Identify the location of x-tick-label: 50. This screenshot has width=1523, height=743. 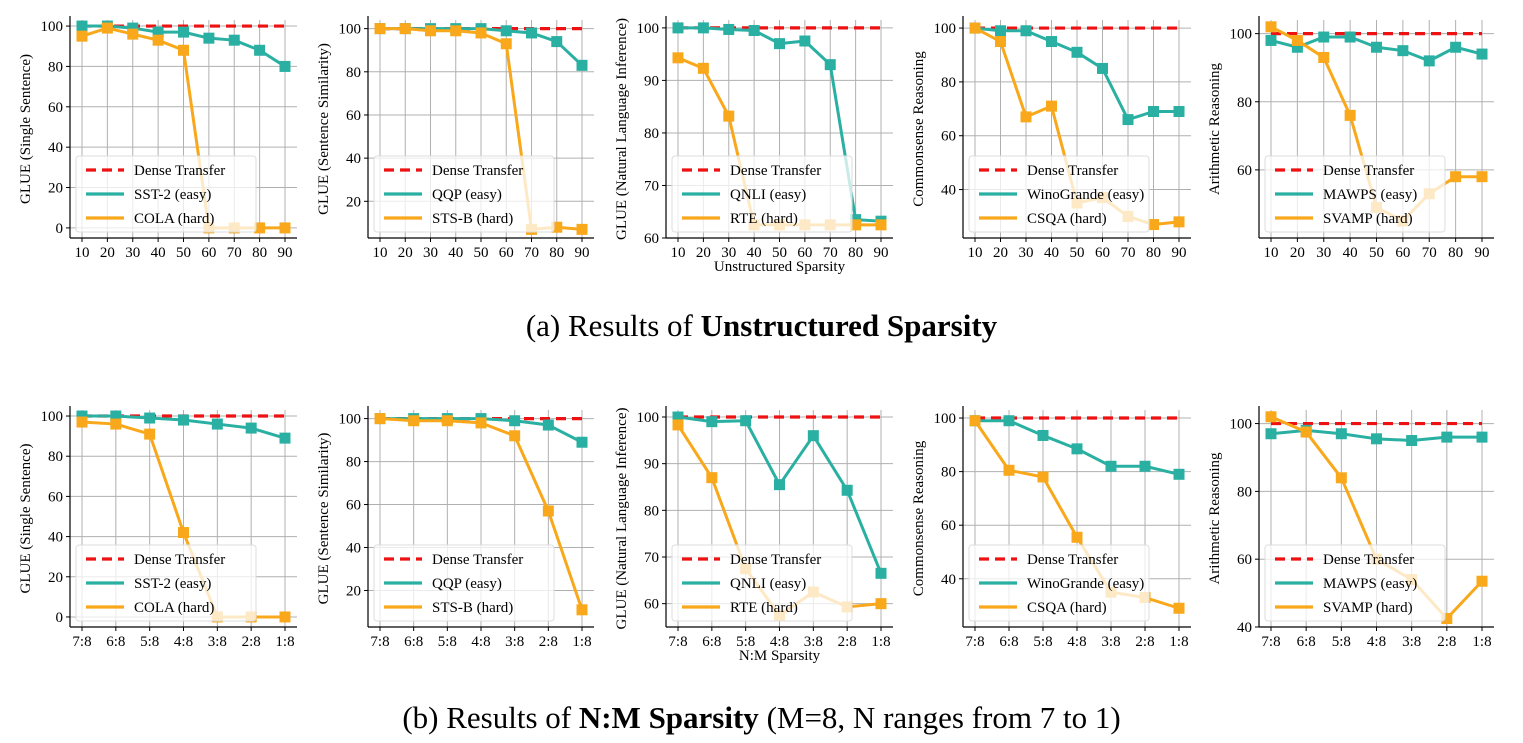
(481, 253).